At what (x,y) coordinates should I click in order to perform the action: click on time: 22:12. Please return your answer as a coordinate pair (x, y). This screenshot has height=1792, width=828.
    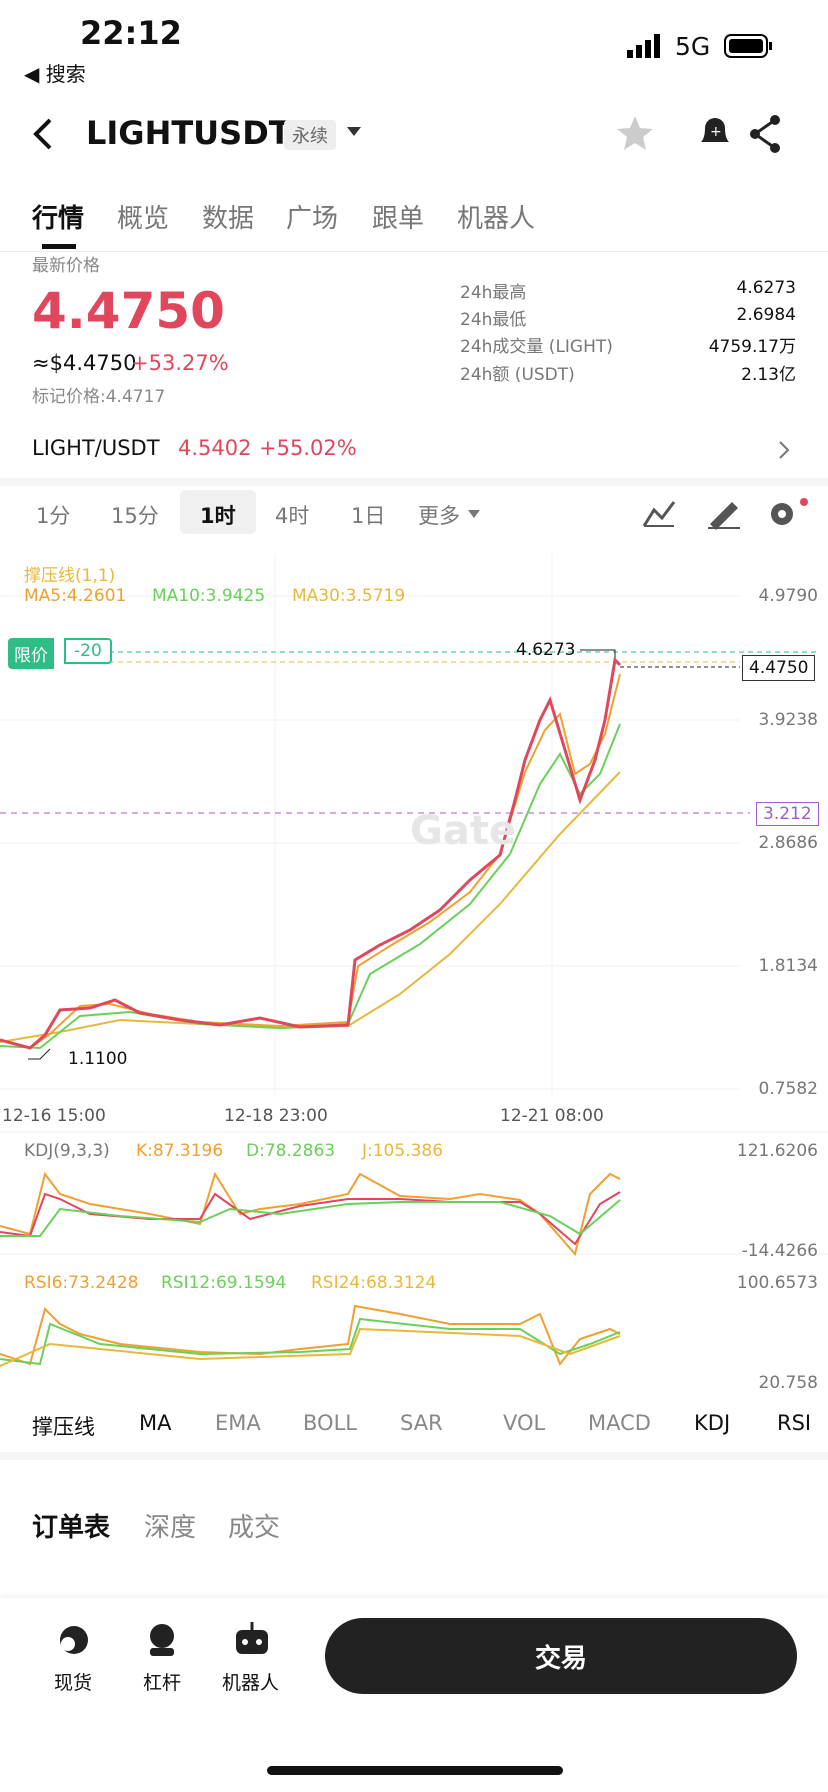
    Looking at the image, I should click on (131, 33).